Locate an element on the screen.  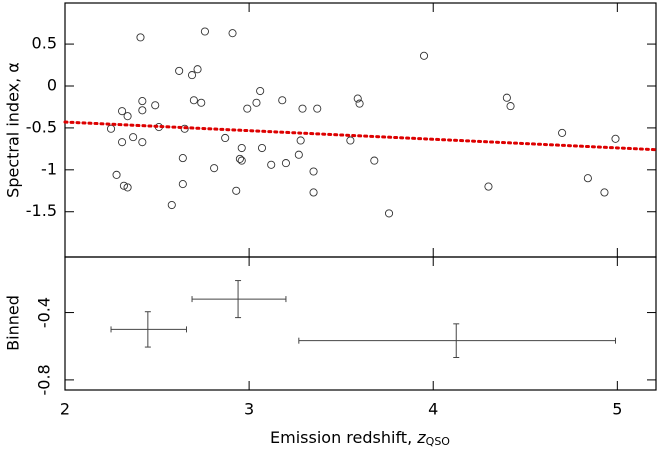
x-axis-label: Emission redshift, zQSO is located at coordinates (360, 438).